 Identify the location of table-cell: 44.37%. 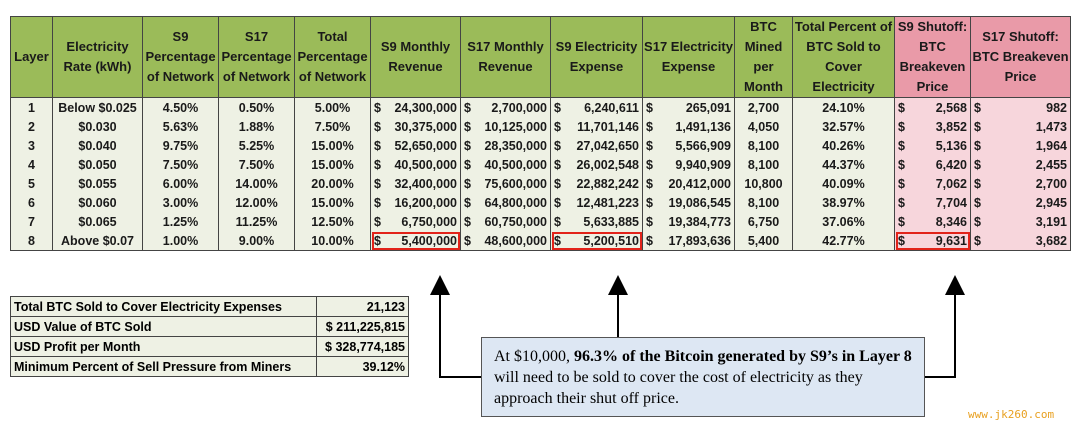
(843, 164).